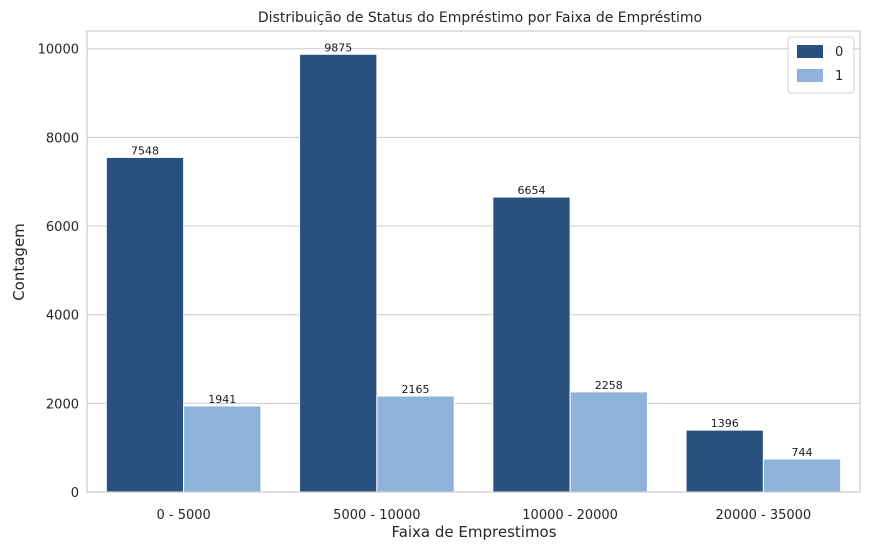 The width and height of the screenshot is (871, 550). Describe the element at coordinates (222, 399) in the screenshot. I see `data-label: 1941` at that location.